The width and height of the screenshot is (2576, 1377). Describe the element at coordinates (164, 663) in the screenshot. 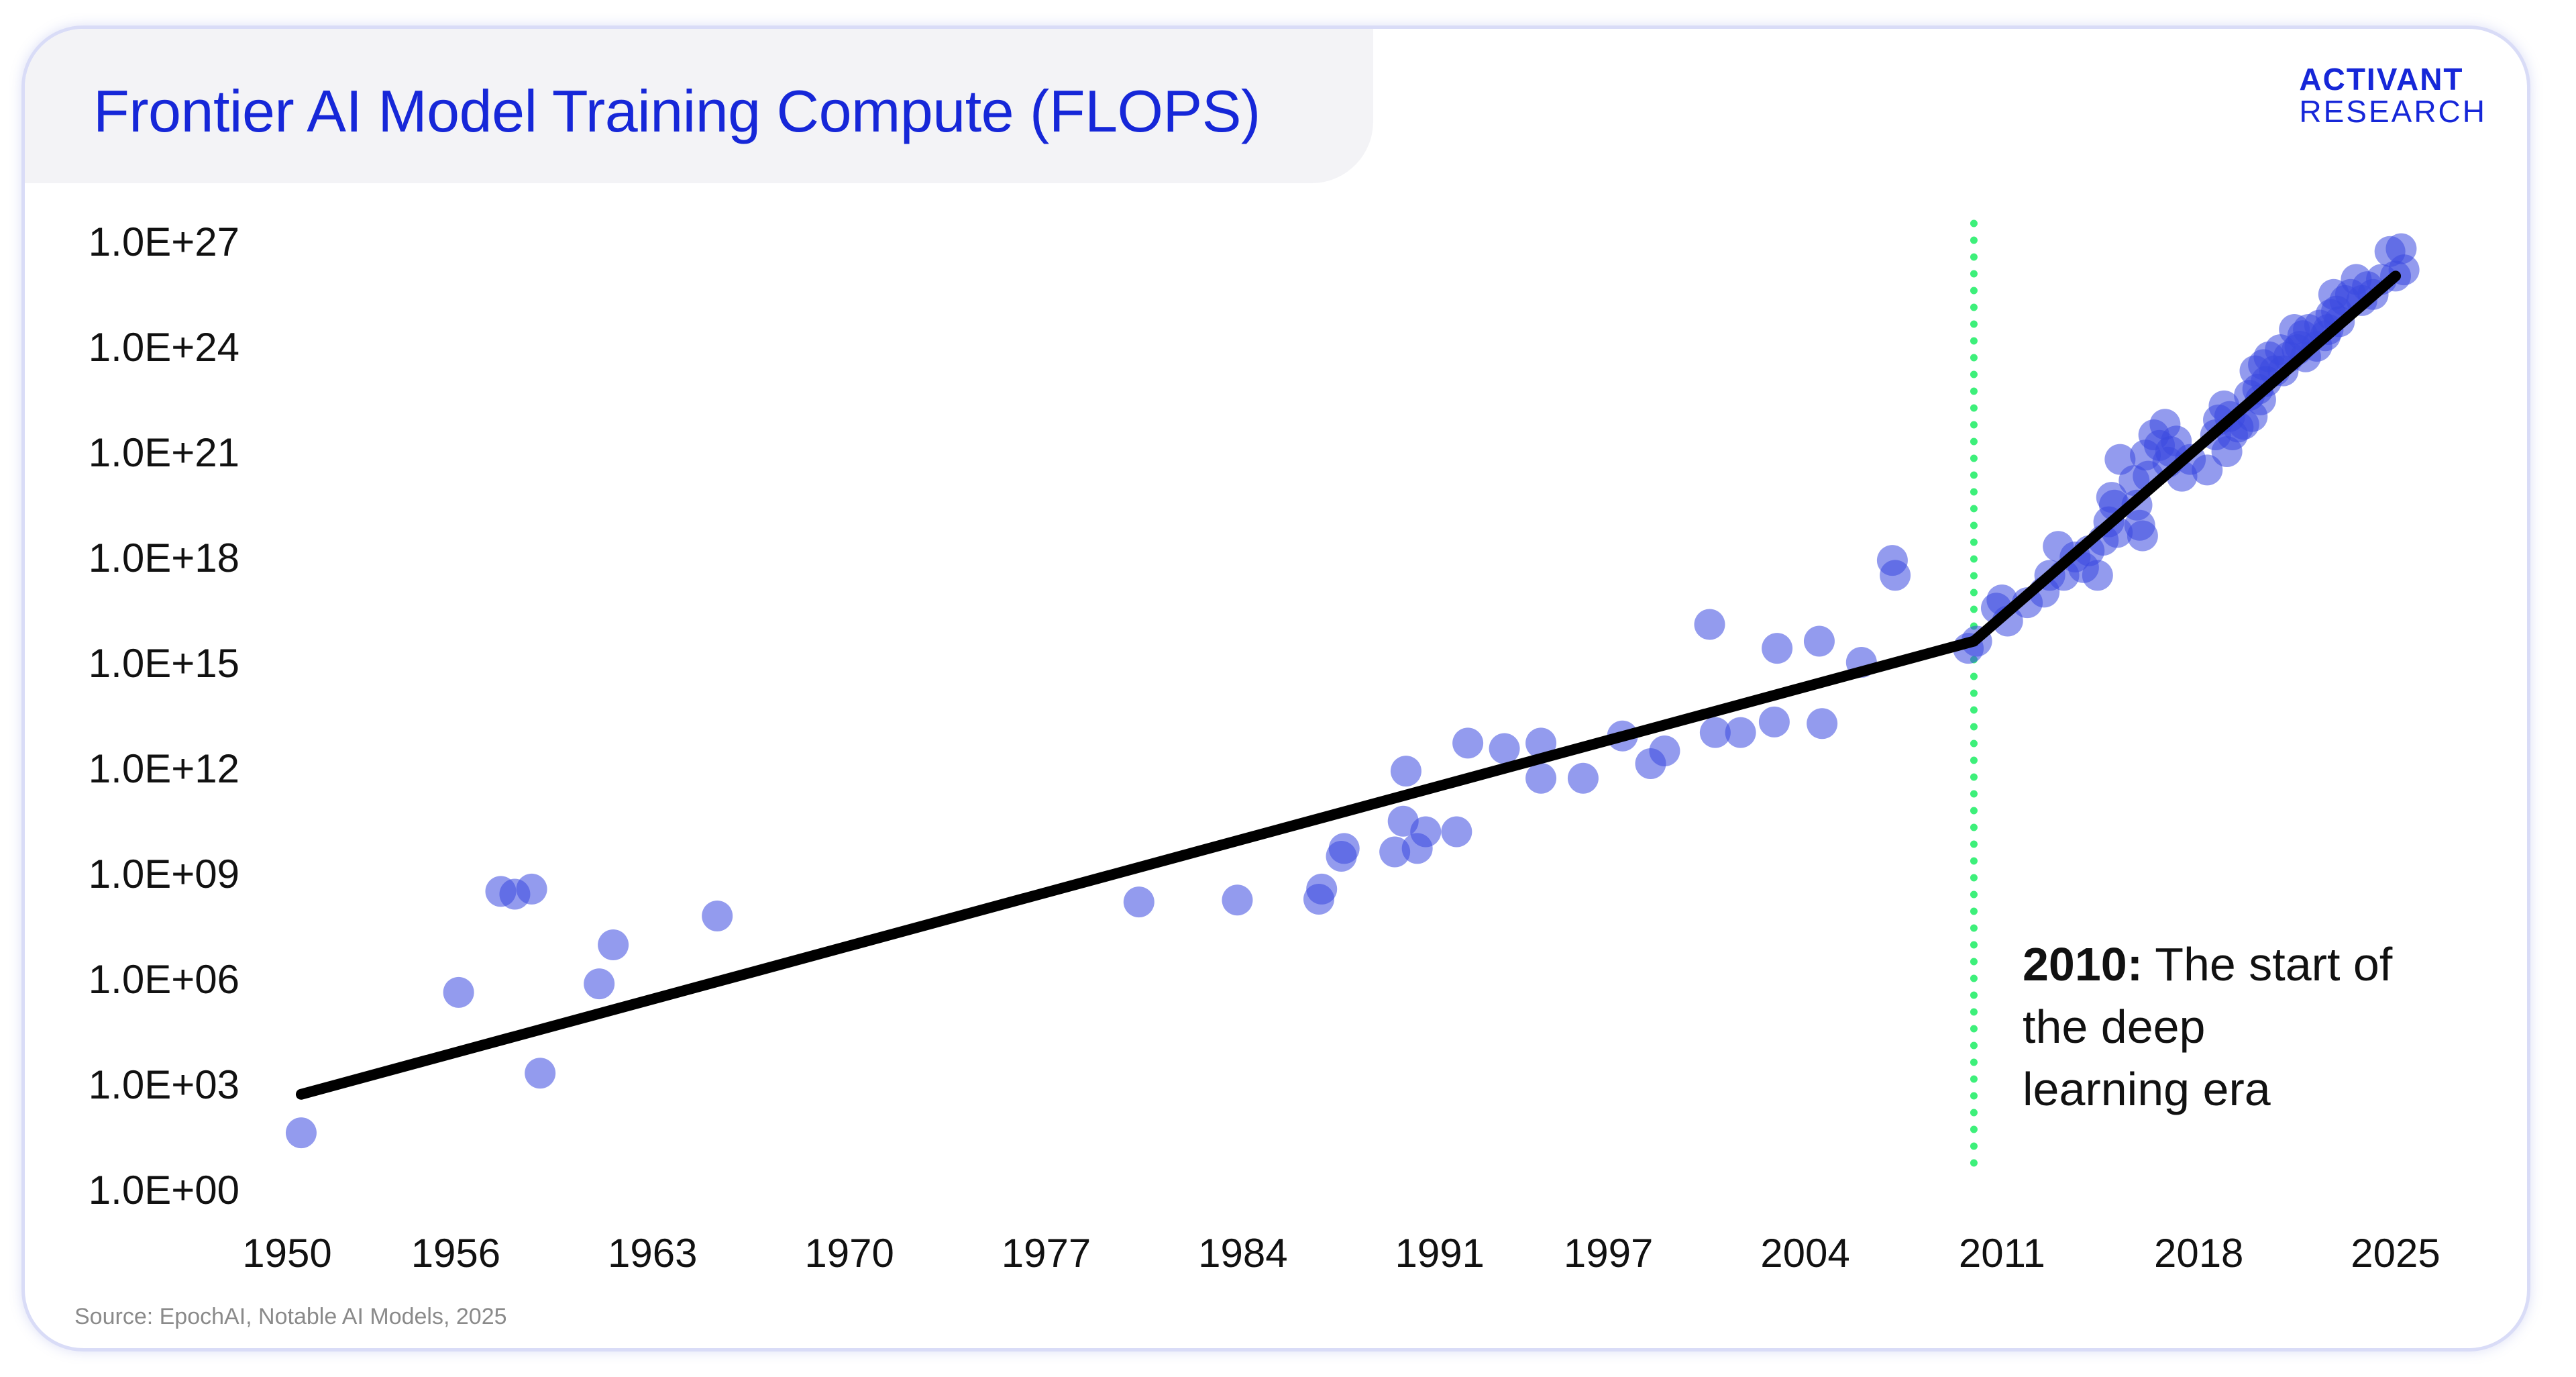

I see `y-tick-label: 1.0E+15` at that location.